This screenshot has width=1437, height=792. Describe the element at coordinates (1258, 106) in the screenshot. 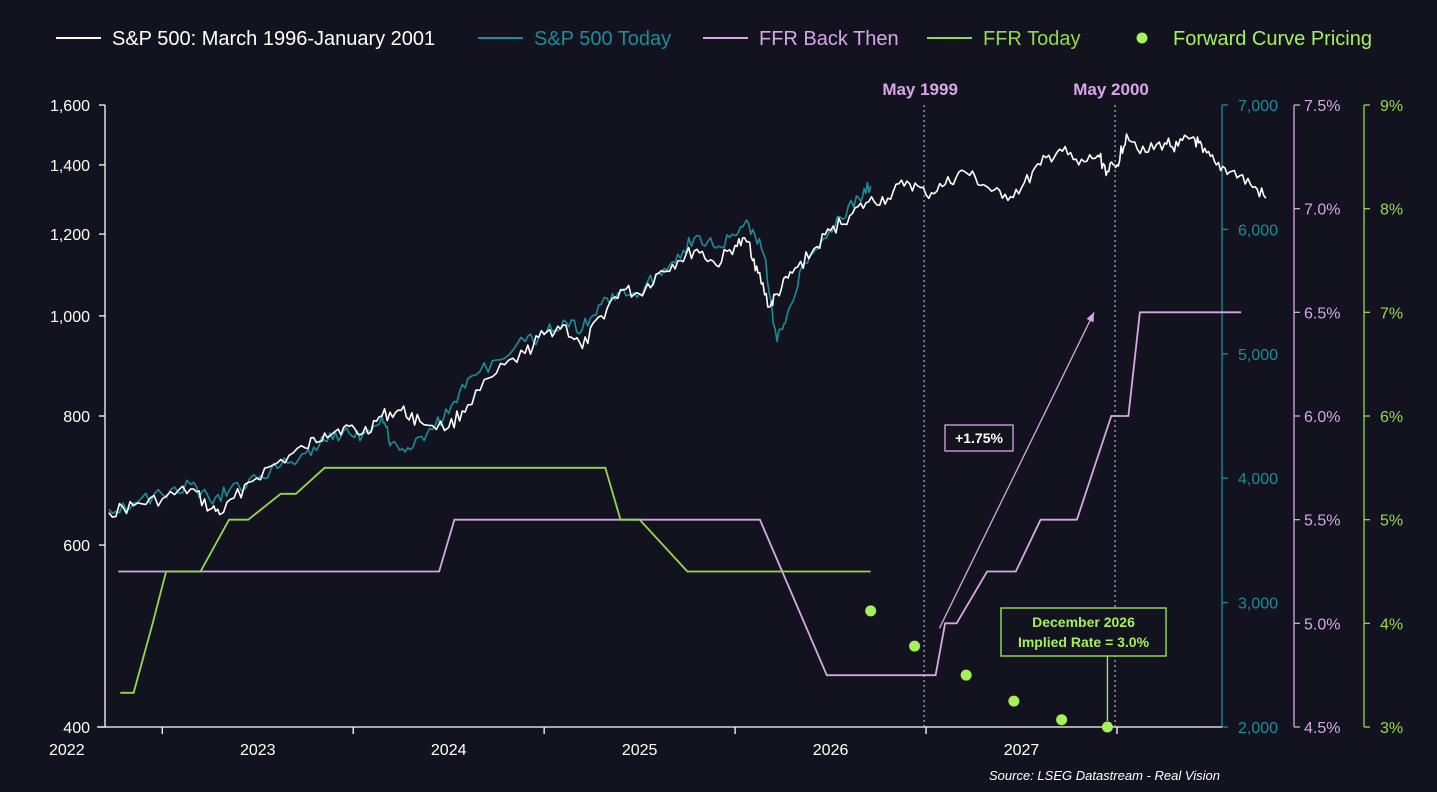

I see `axis-tick-label: 7,000` at that location.